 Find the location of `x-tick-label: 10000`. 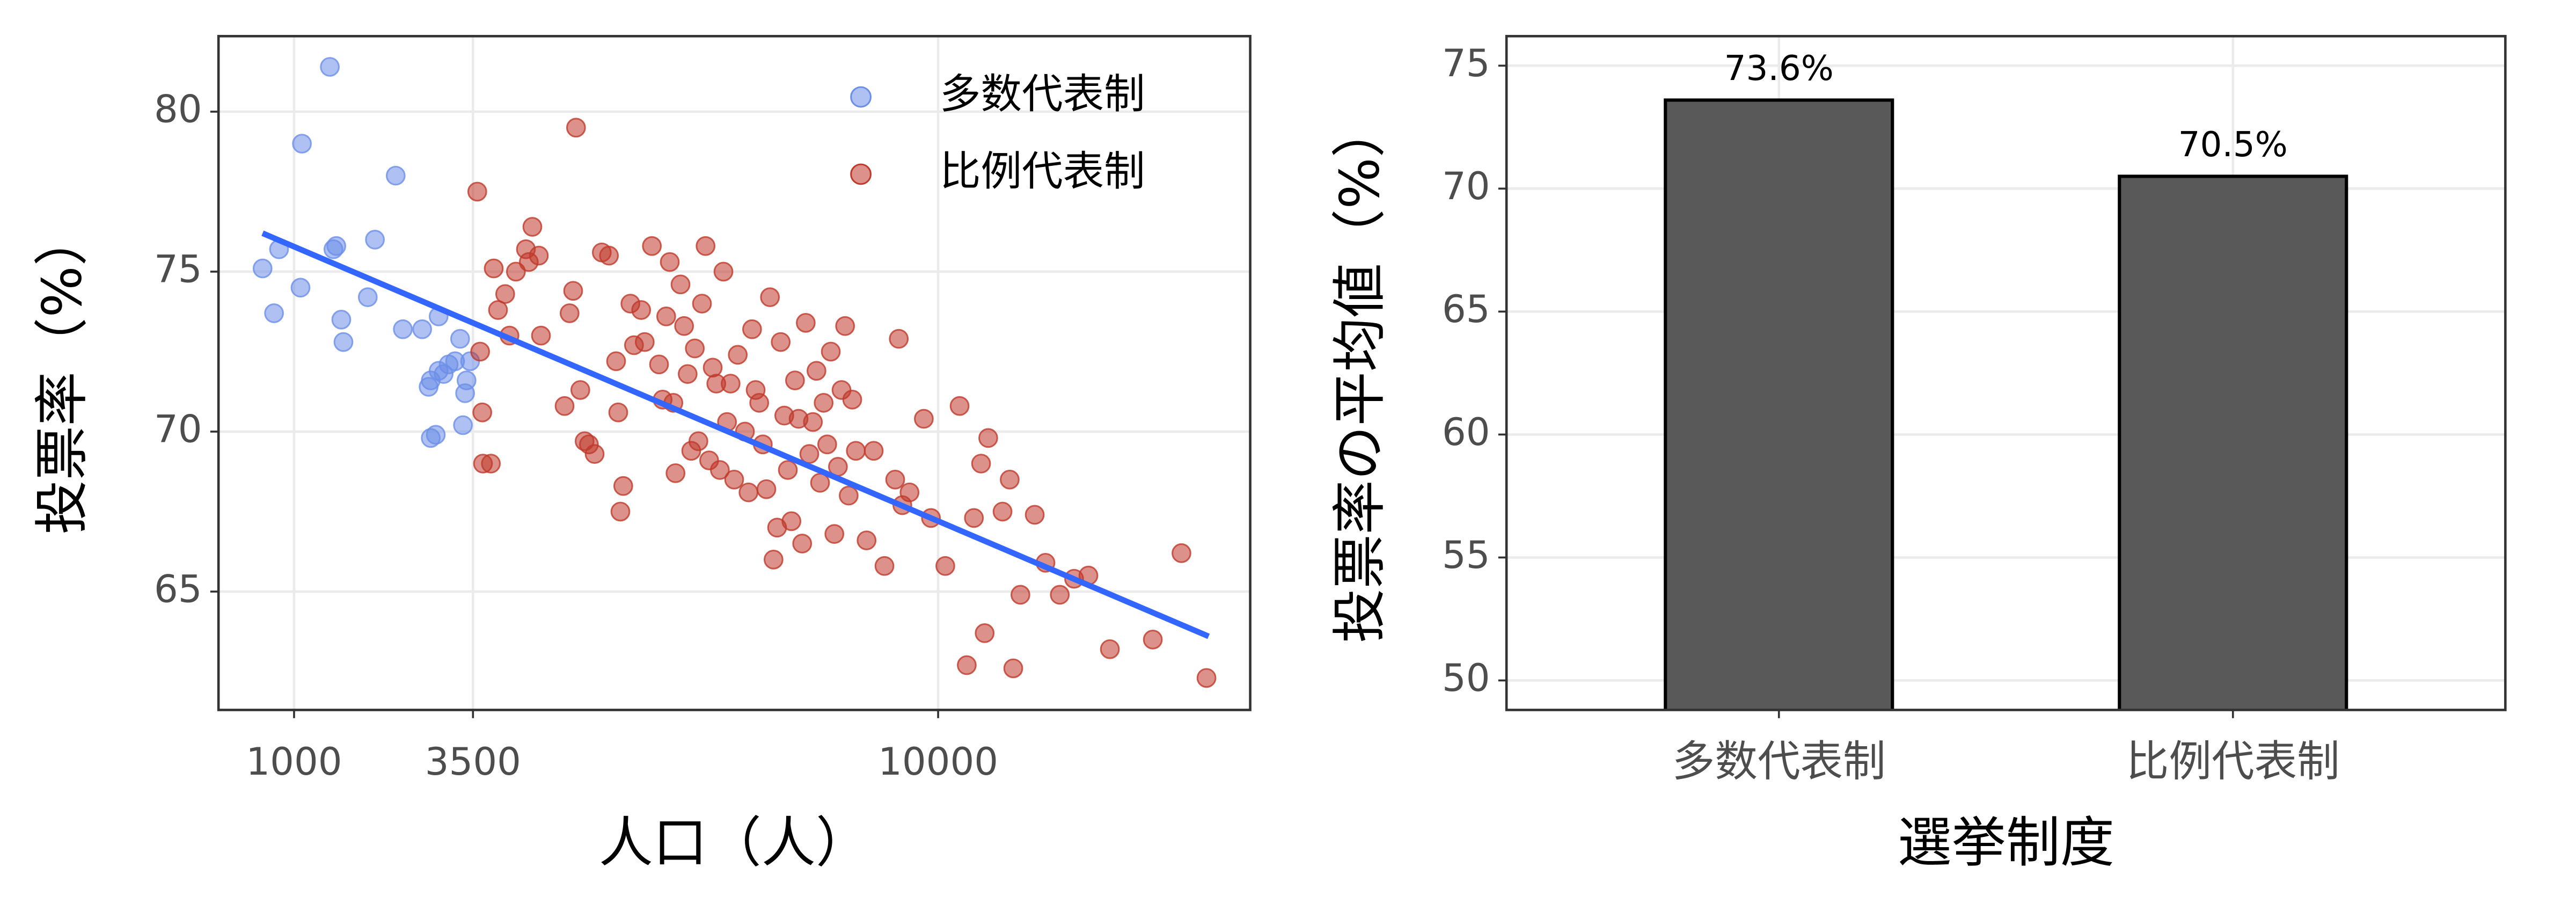

x-tick-label: 10000 is located at coordinates (938, 762).